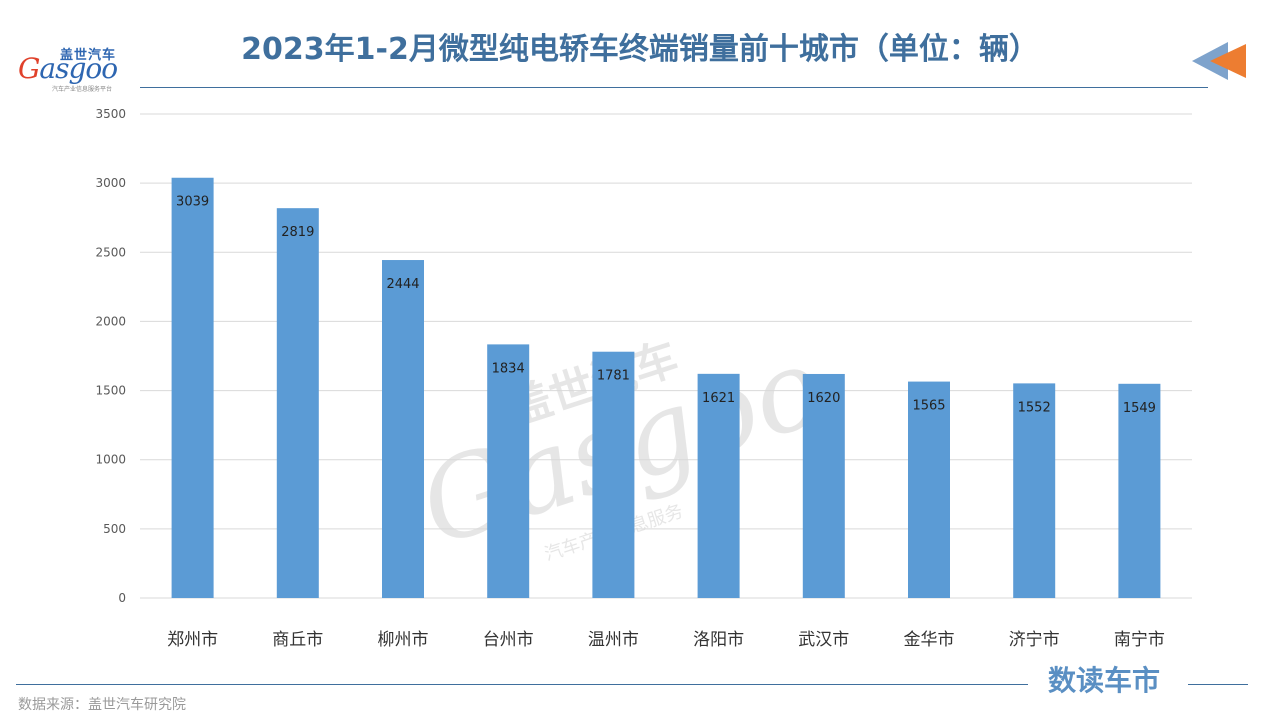 The height and width of the screenshot is (720, 1280). I want to click on y-tick-label: 2000, so click(110, 321).